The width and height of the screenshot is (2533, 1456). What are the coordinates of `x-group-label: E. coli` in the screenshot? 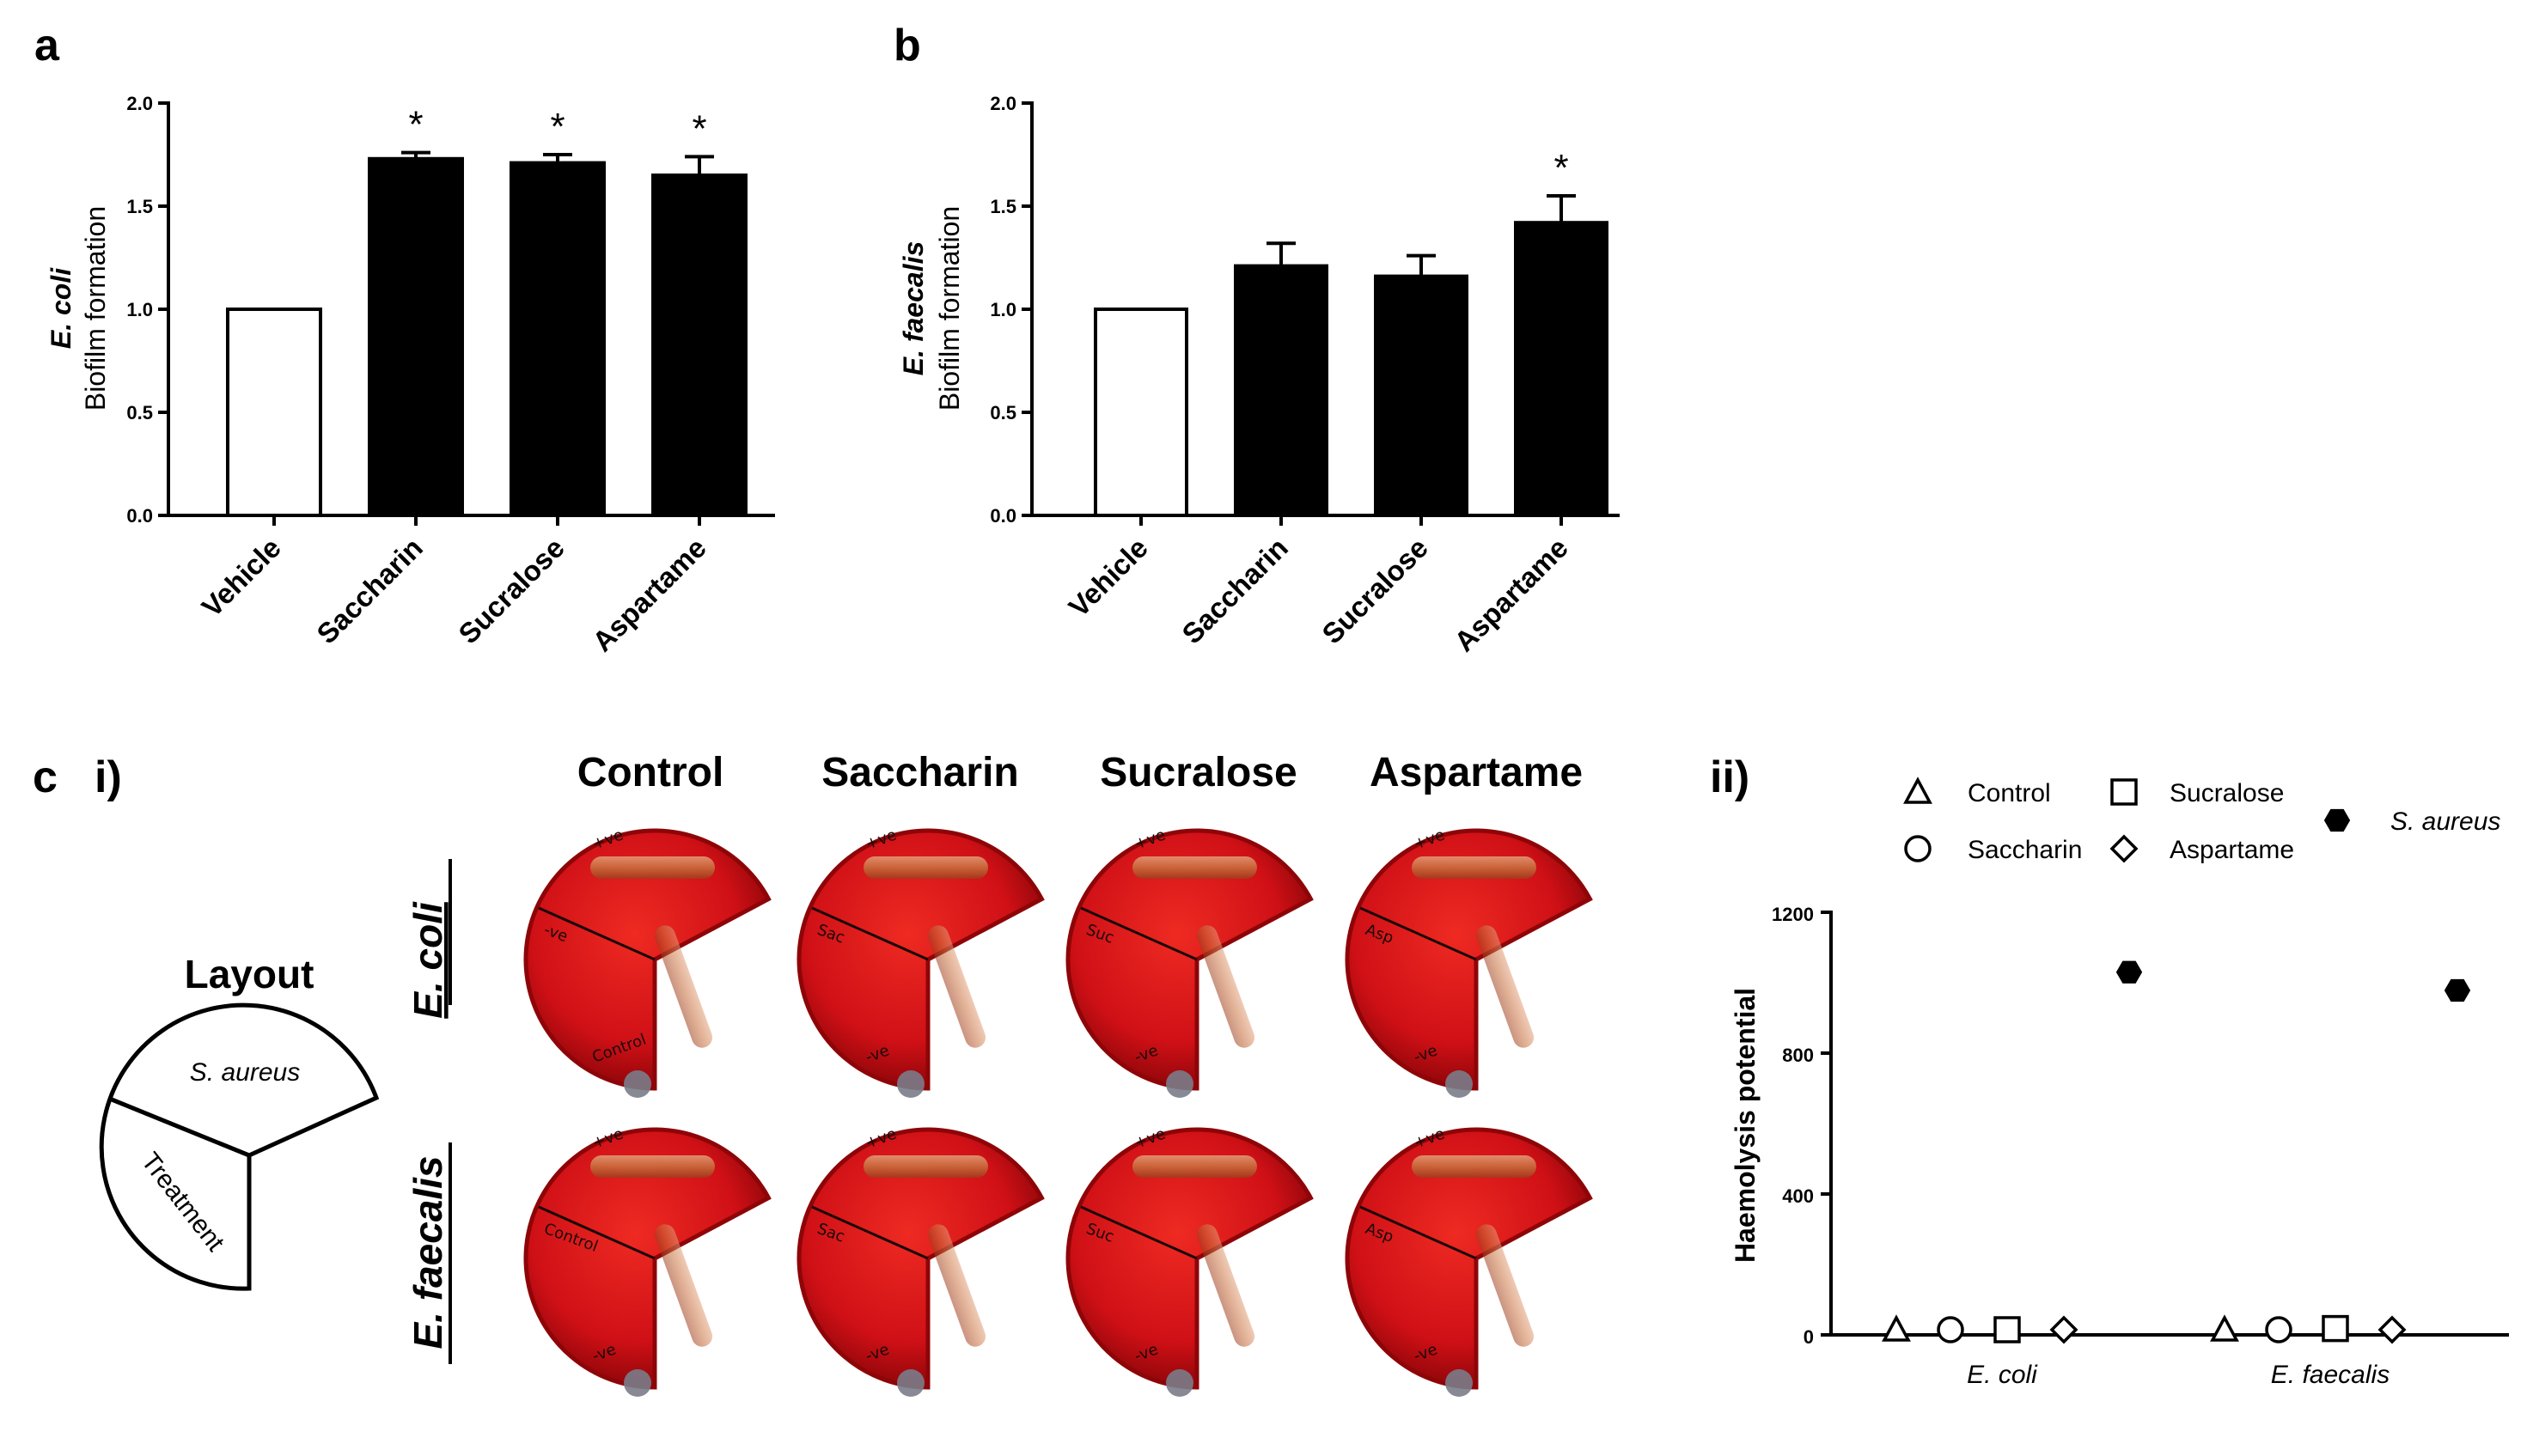 It's located at (2002, 1375).